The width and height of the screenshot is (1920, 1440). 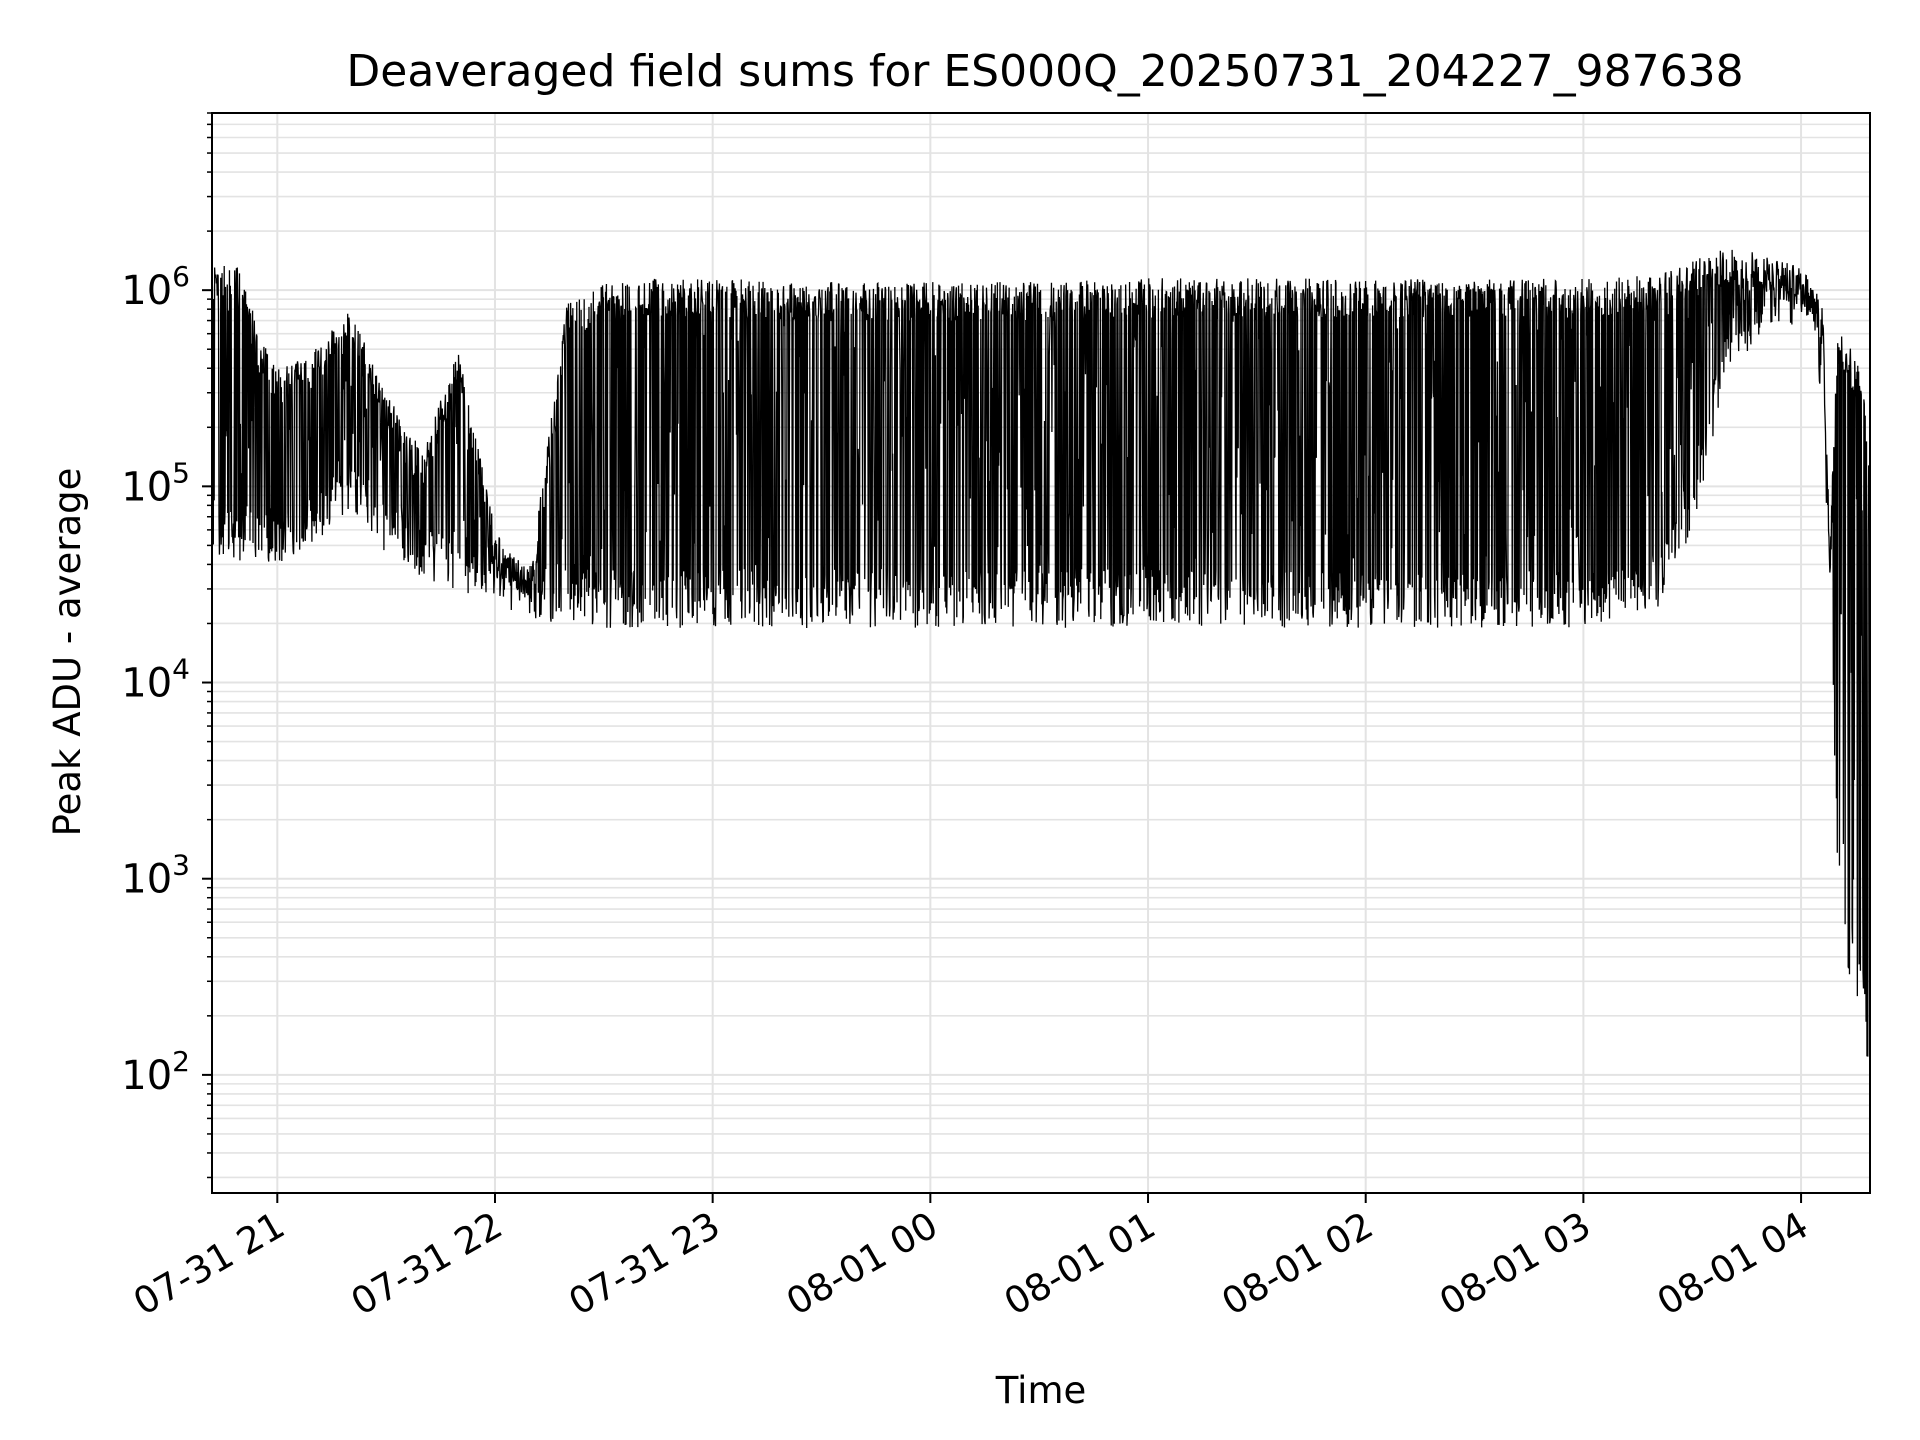 I want to click on y-tick-label: 10⁶, so click(x=155, y=287).